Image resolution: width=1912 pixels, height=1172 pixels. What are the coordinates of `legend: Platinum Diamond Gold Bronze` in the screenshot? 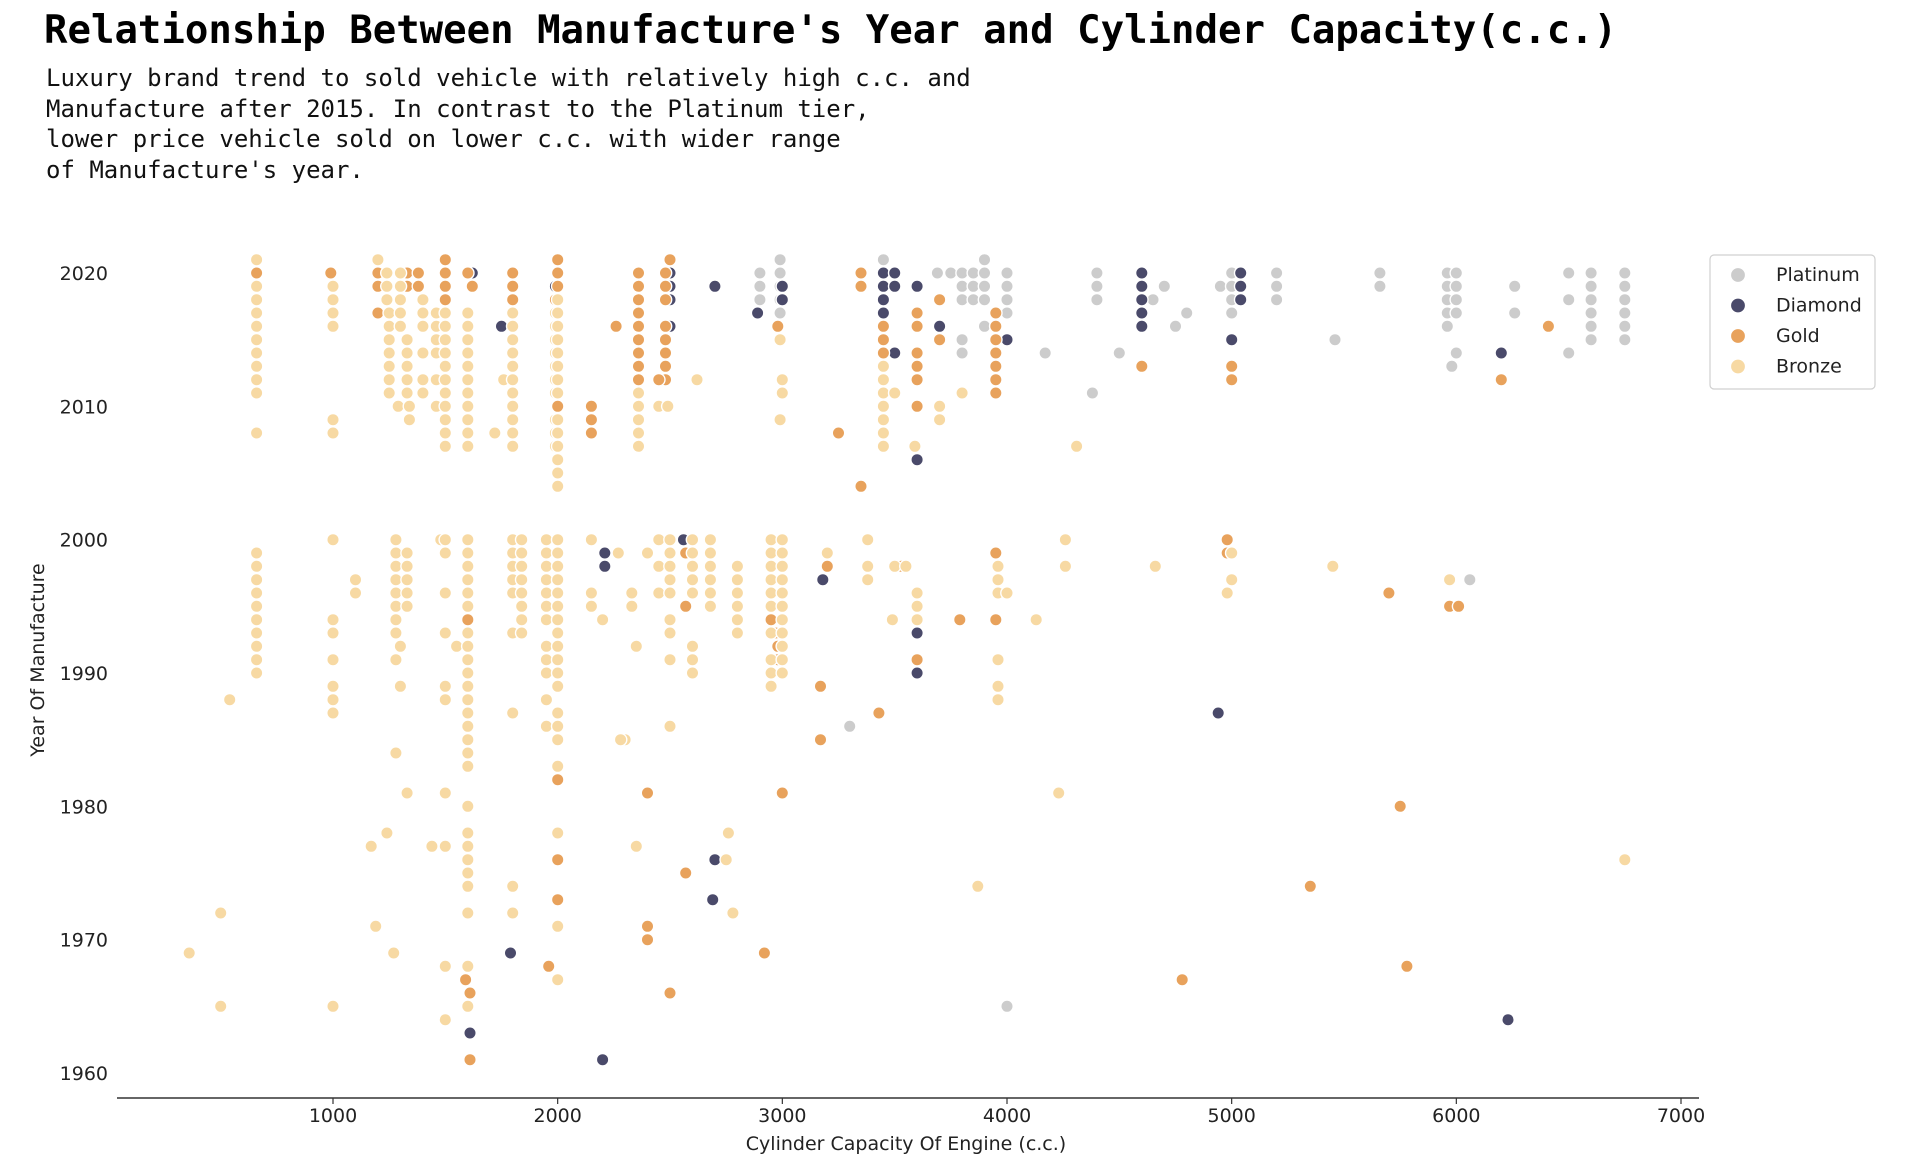 It's located at (1792, 322).